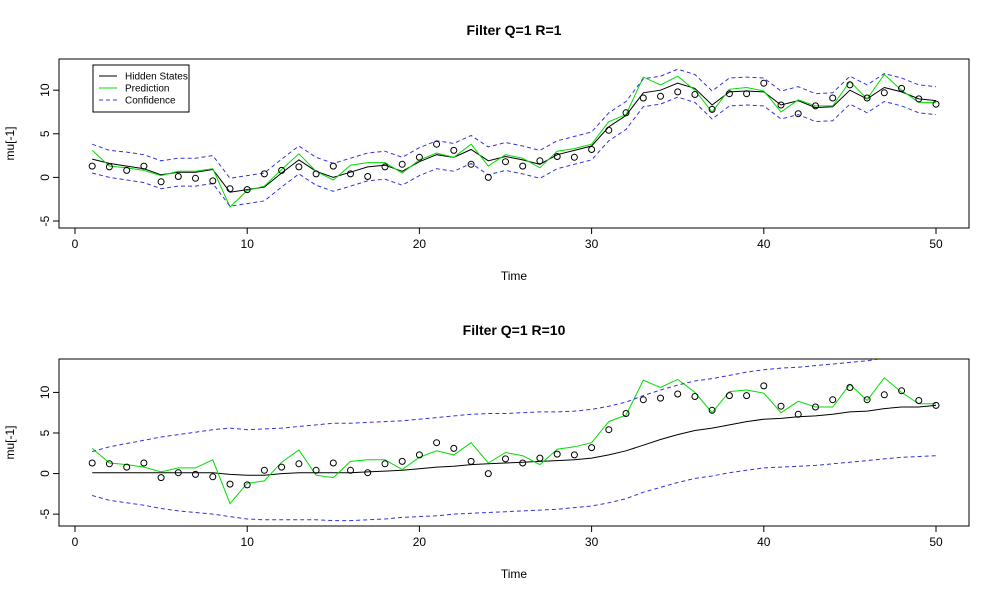  I want to click on x-axis-label: Time, so click(514, 574).